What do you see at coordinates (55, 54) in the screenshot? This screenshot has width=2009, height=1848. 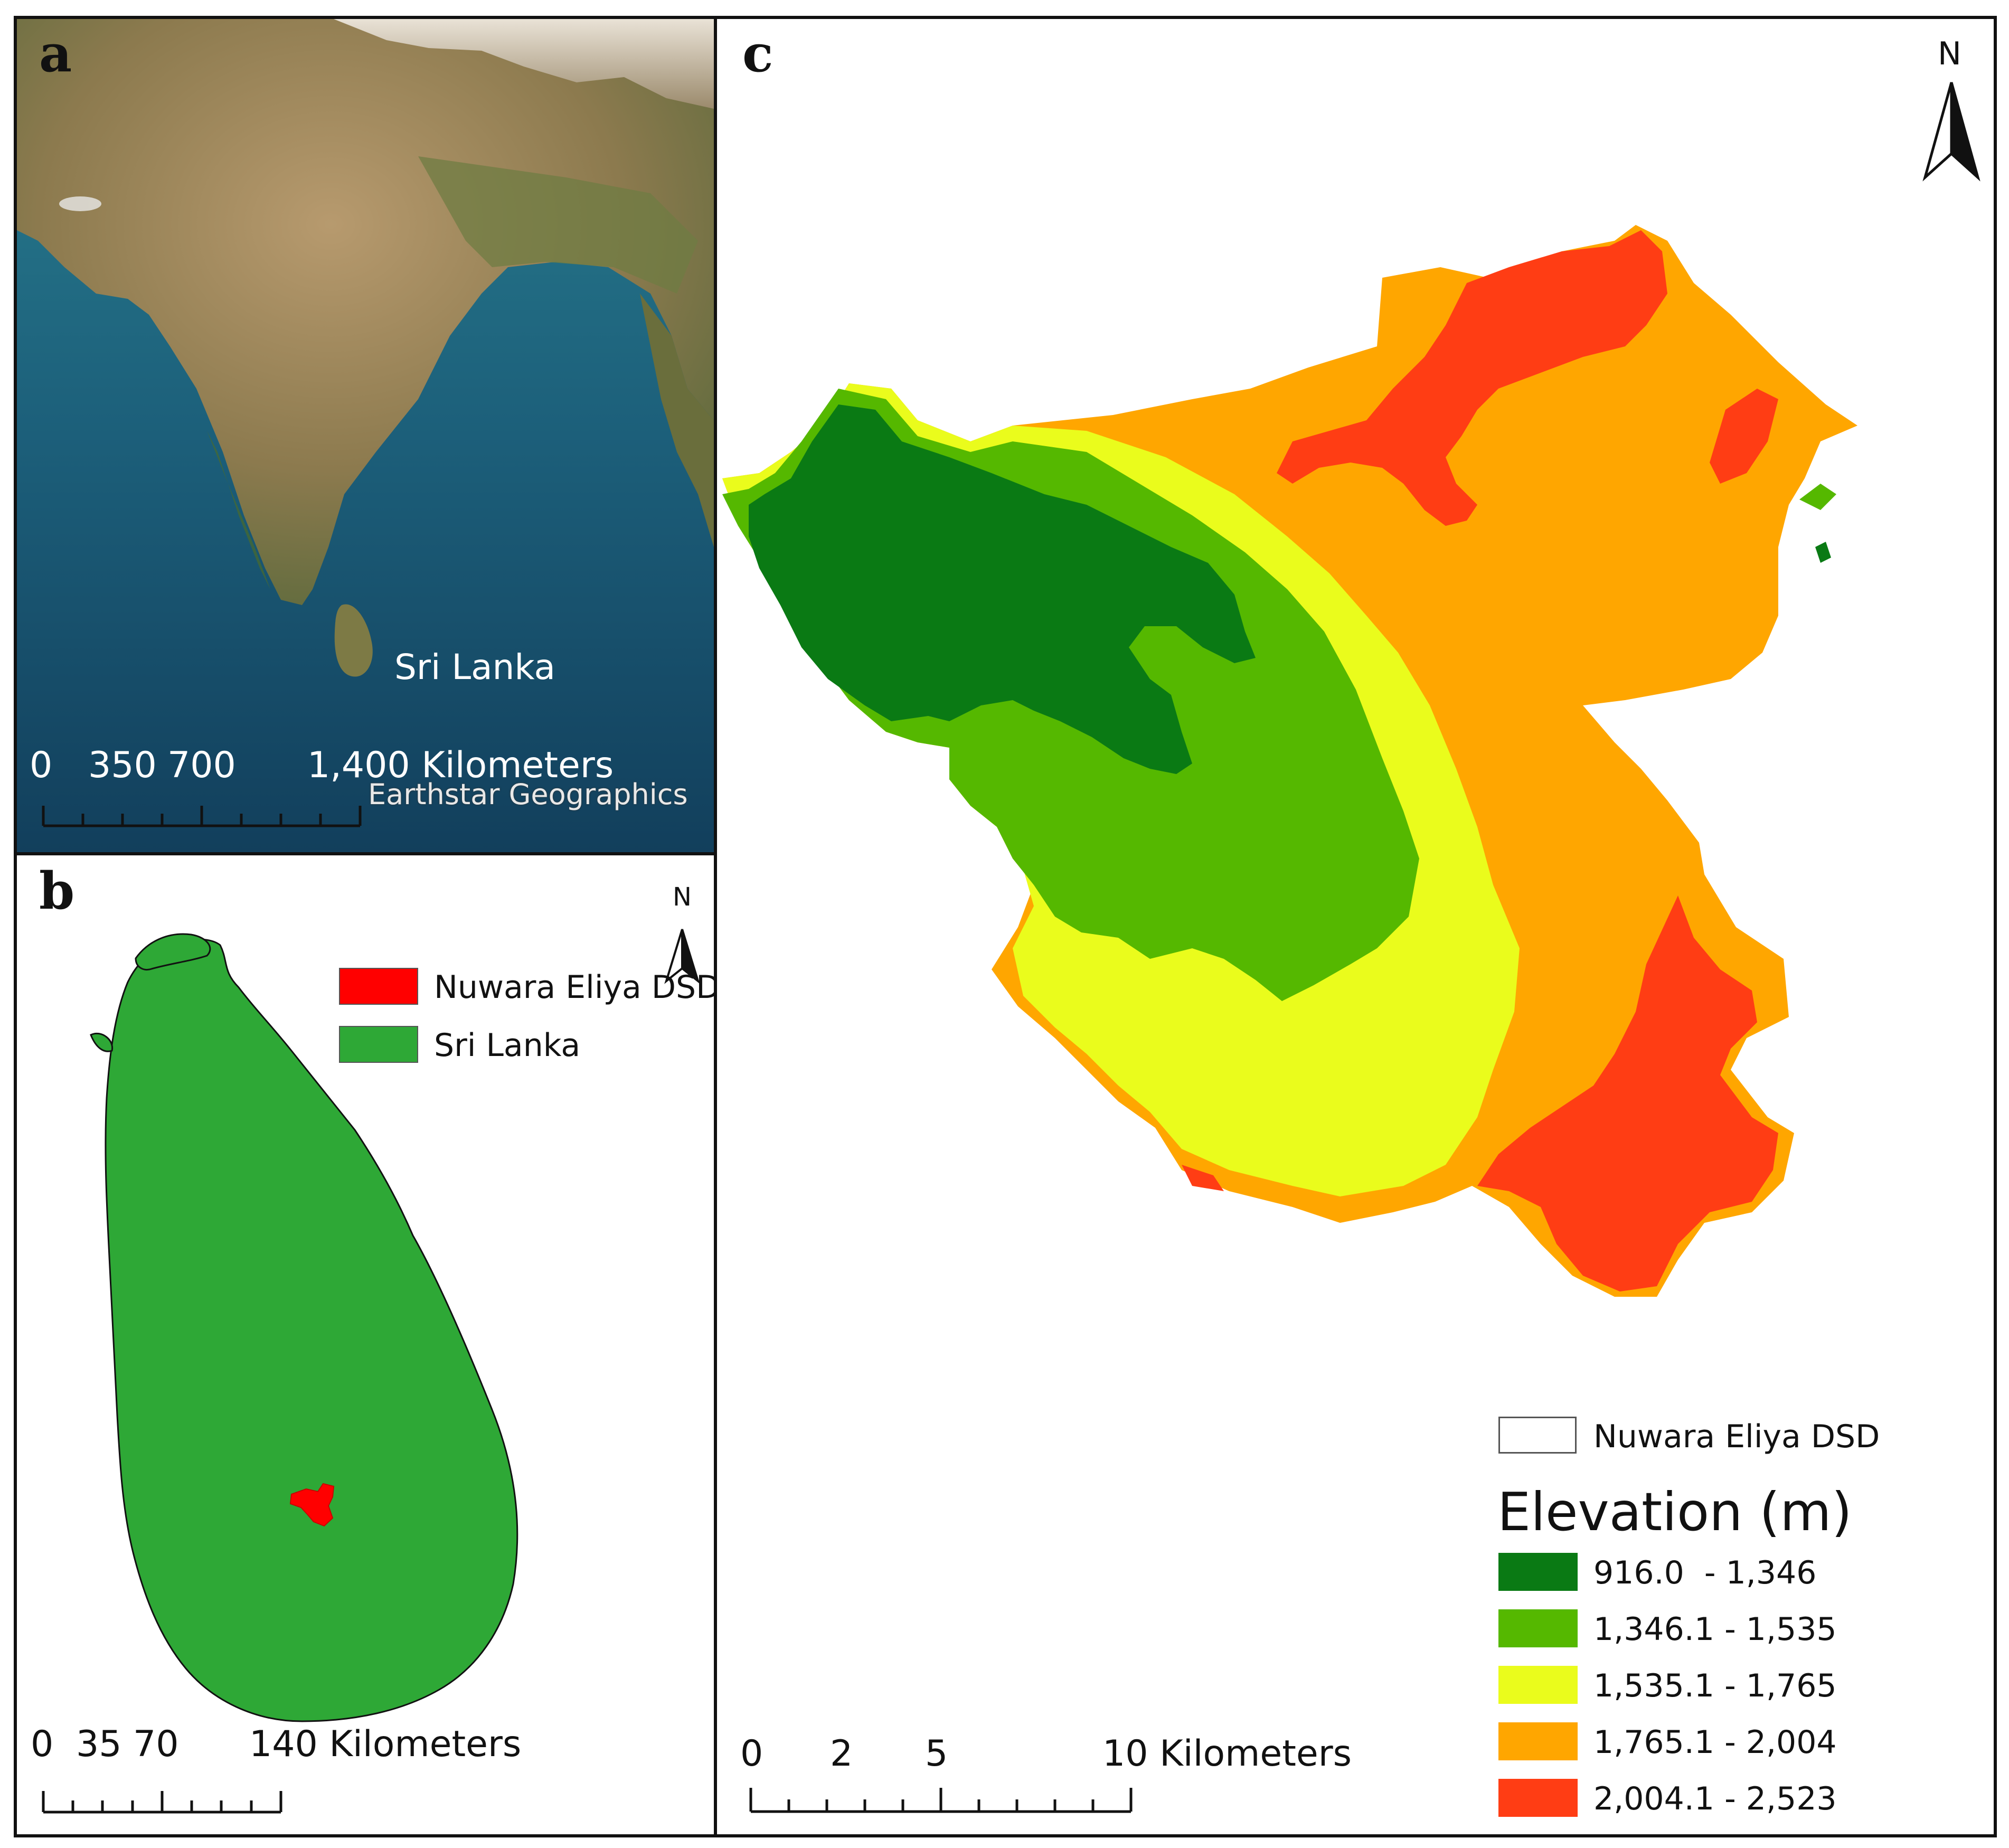 I see `panel-a-letter: a` at bounding box center [55, 54].